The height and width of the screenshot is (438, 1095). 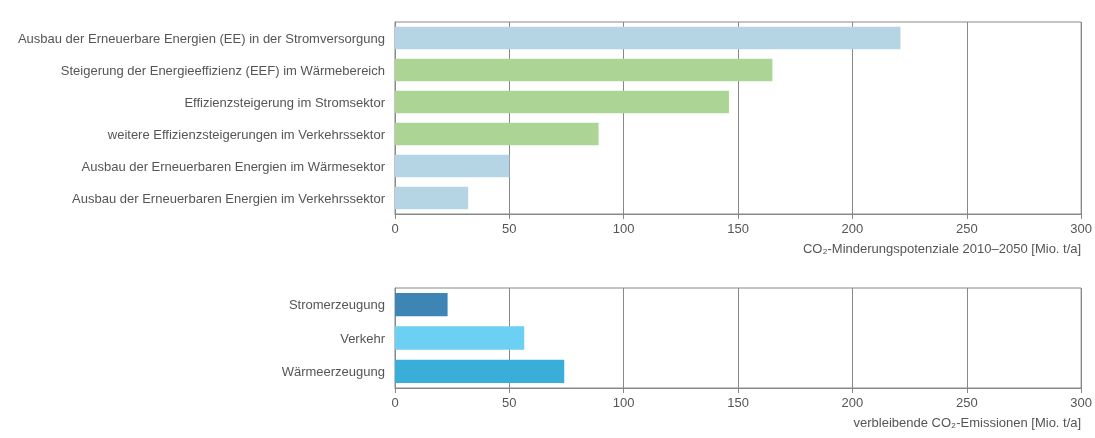 What do you see at coordinates (222, 70) in the screenshot?
I see `y-tick-label: Steigerung der Energieeffizienz (EEF) im Wärmebereich` at bounding box center [222, 70].